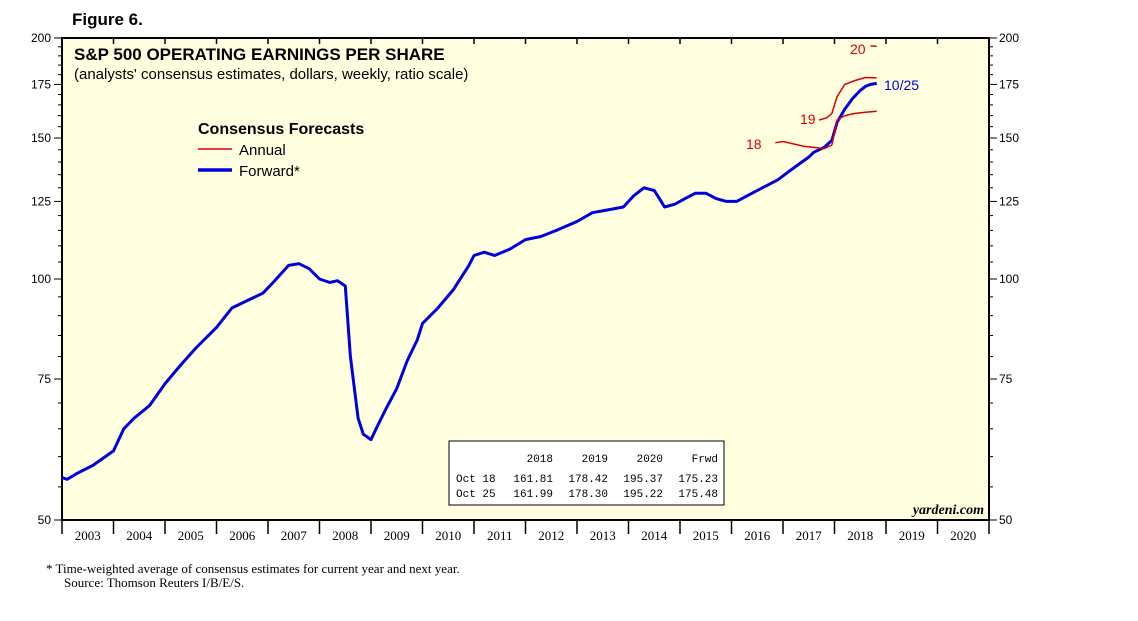  Describe the element at coordinates (826, 130) in the screenshot. I see `series-line-annual-2018` at that location.